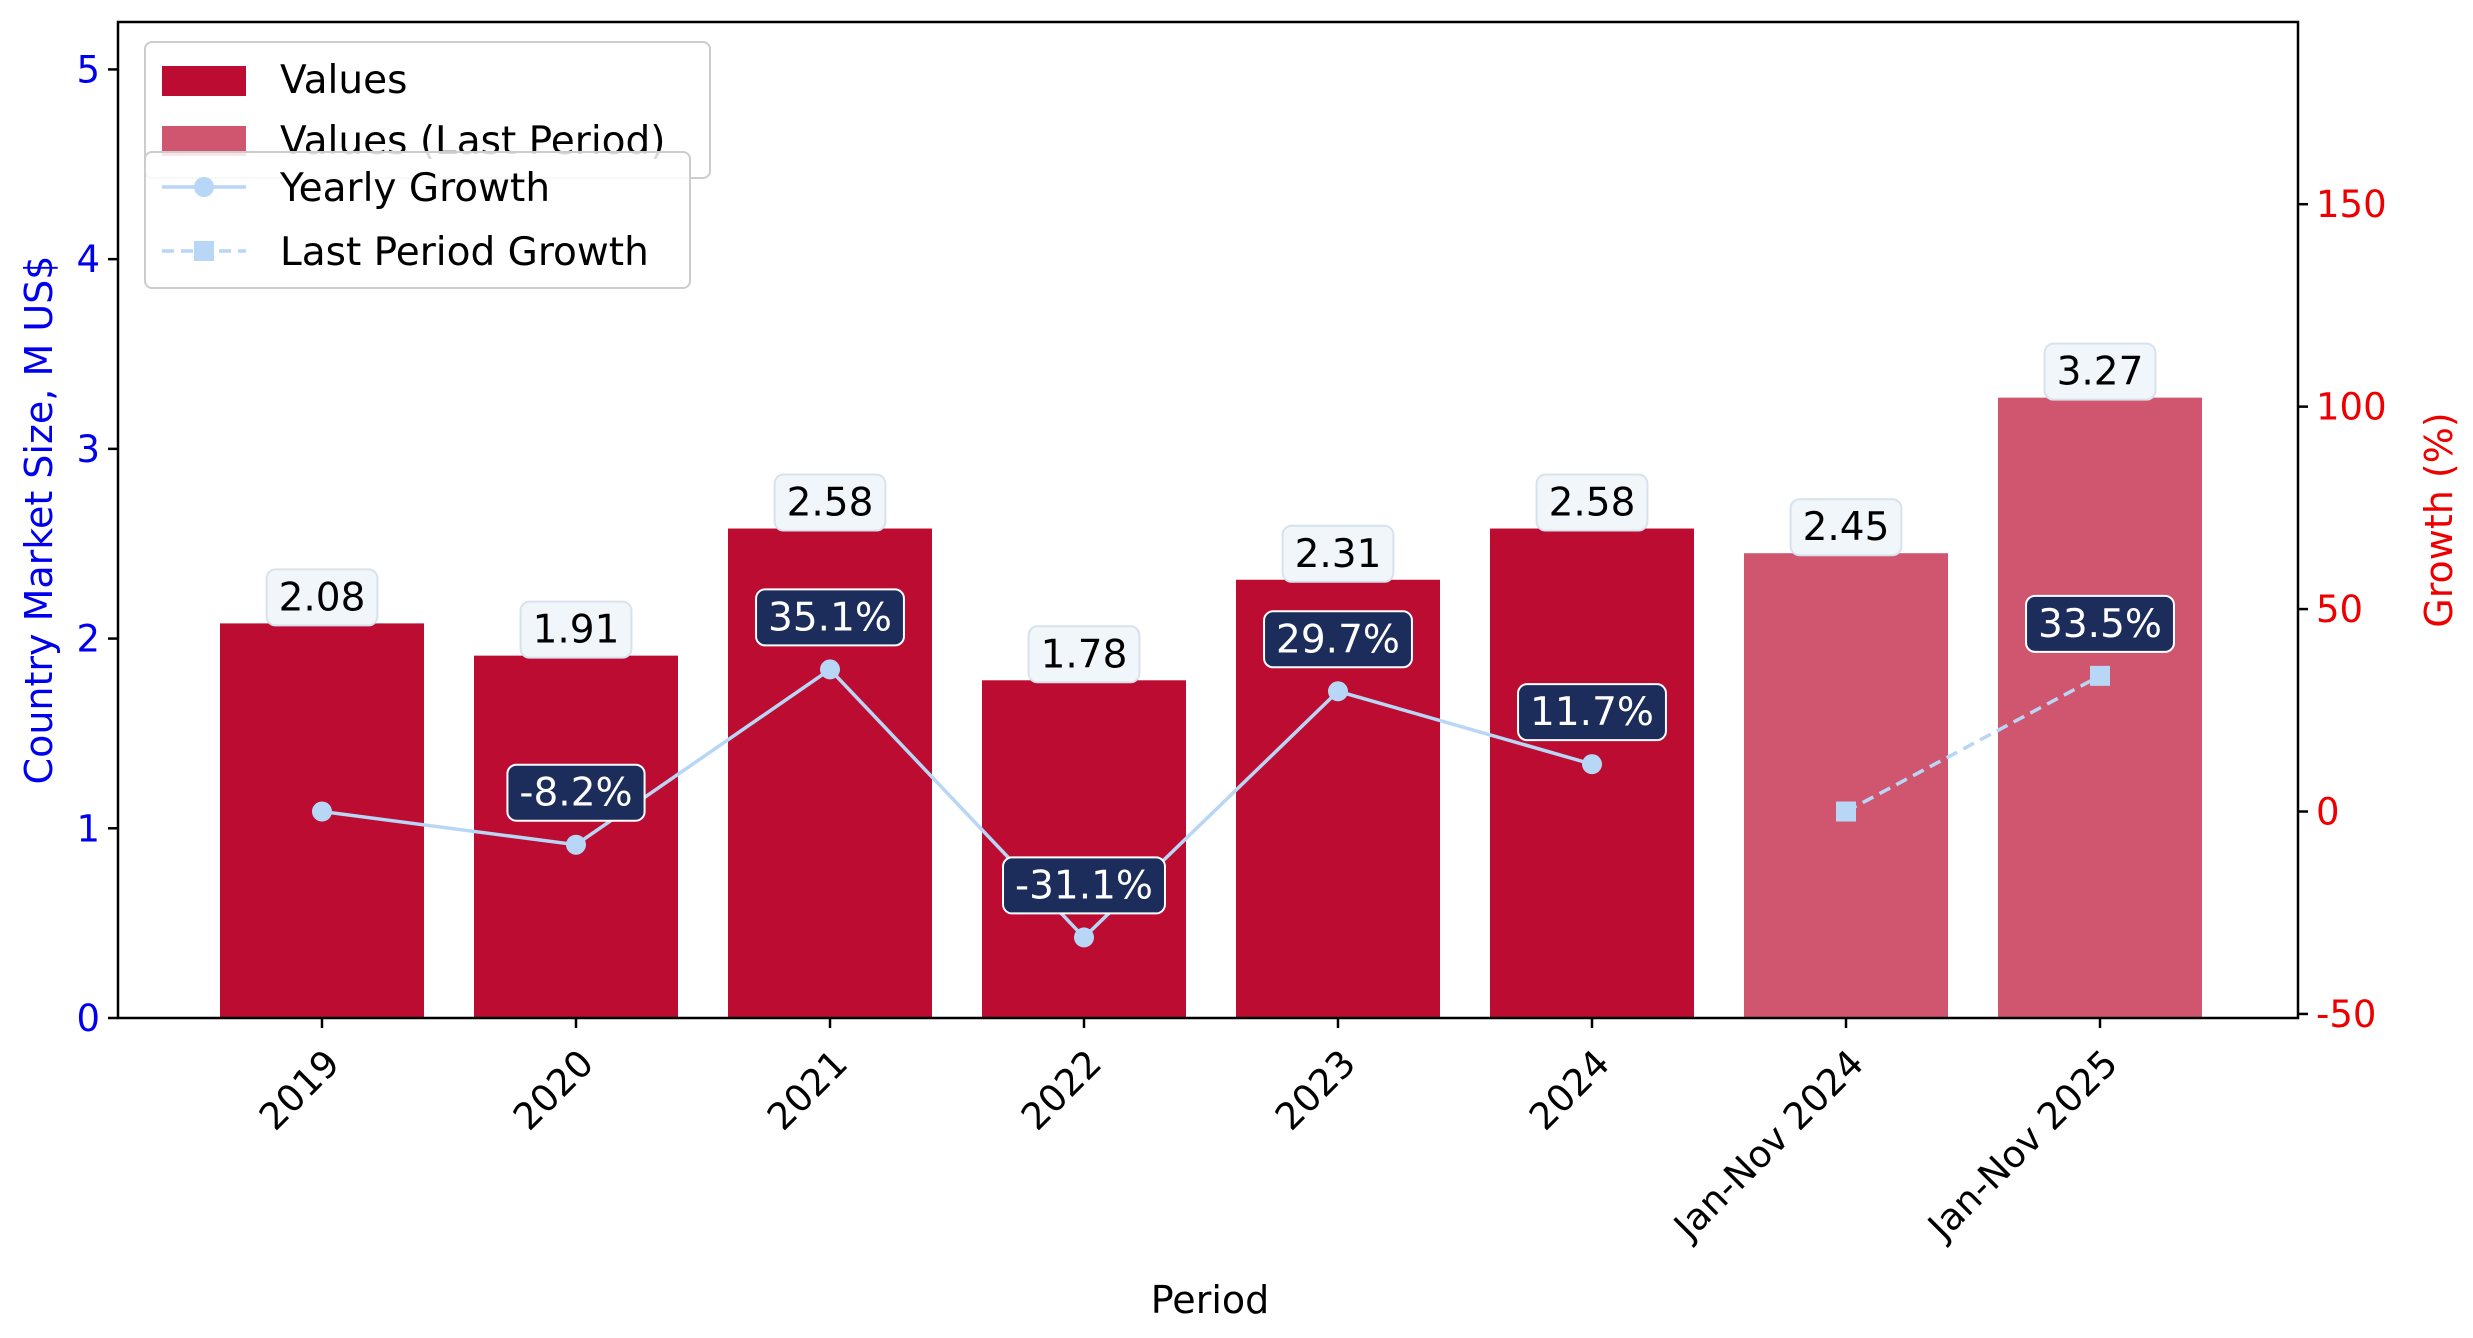 Image resolution: width=2473 pixels, height=1338 pixels. What do you see at coordinates (88, 828) in the screenshot?
I see `left-tick-label: 1` at bounding box center [88, 828].